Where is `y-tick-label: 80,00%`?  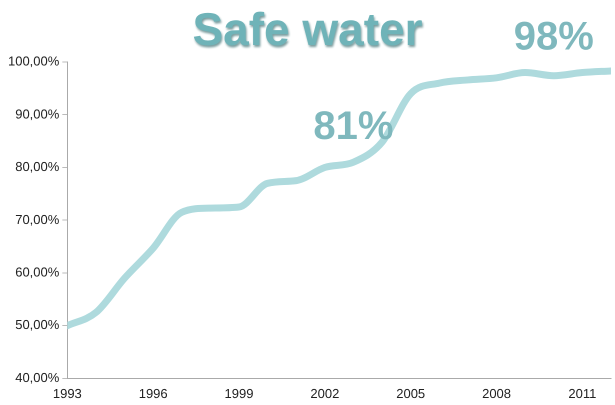 y-tick-label: 80,00% is located at coordinates (37, 166).